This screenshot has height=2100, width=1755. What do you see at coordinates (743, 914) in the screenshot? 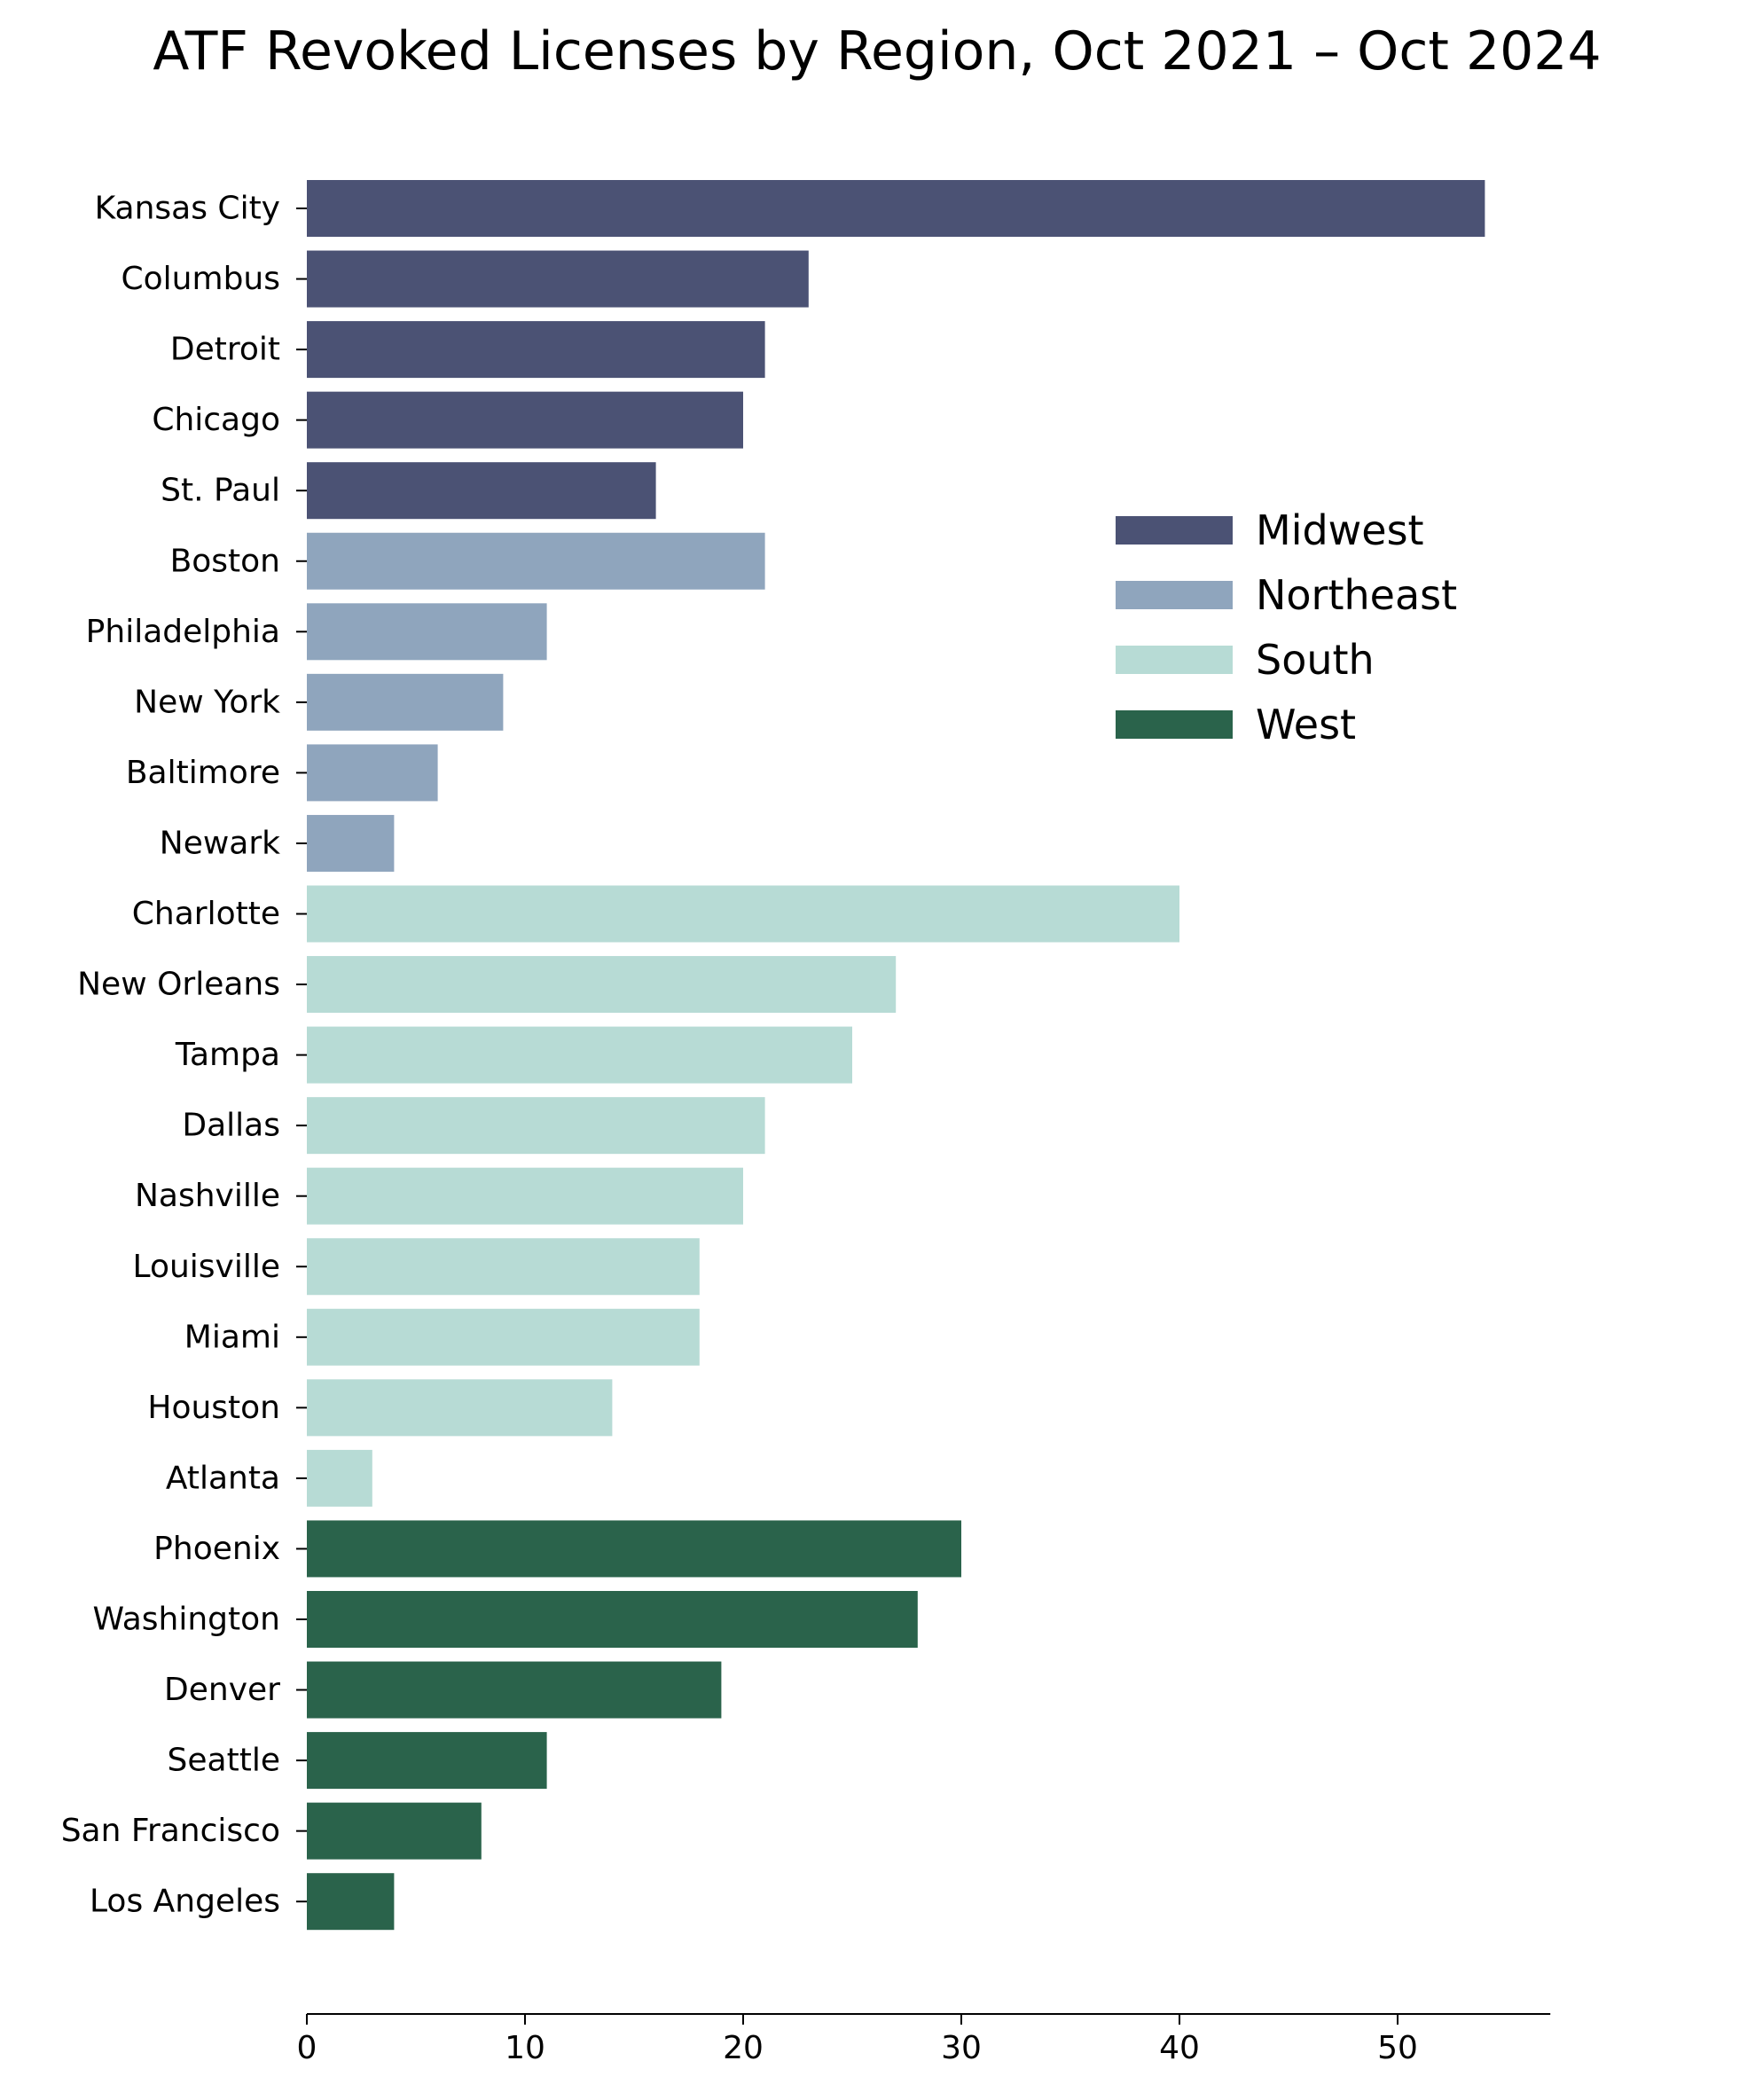
I see `bar-charlotte` at bounding box center [743, 914].